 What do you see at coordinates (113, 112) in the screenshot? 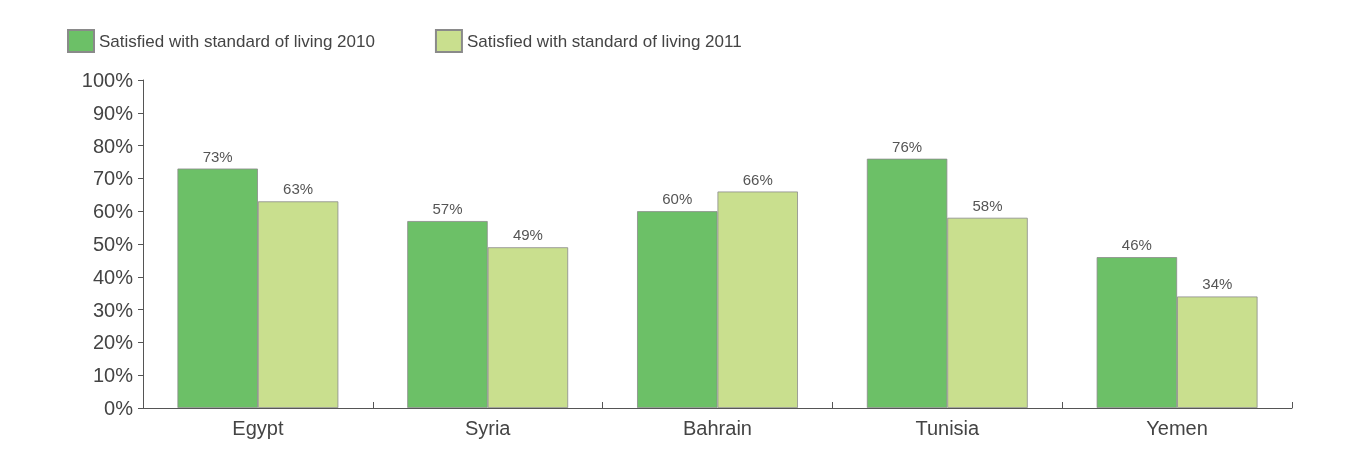
I see `y-tick-label: 90%` at bounding box center [113, 112].